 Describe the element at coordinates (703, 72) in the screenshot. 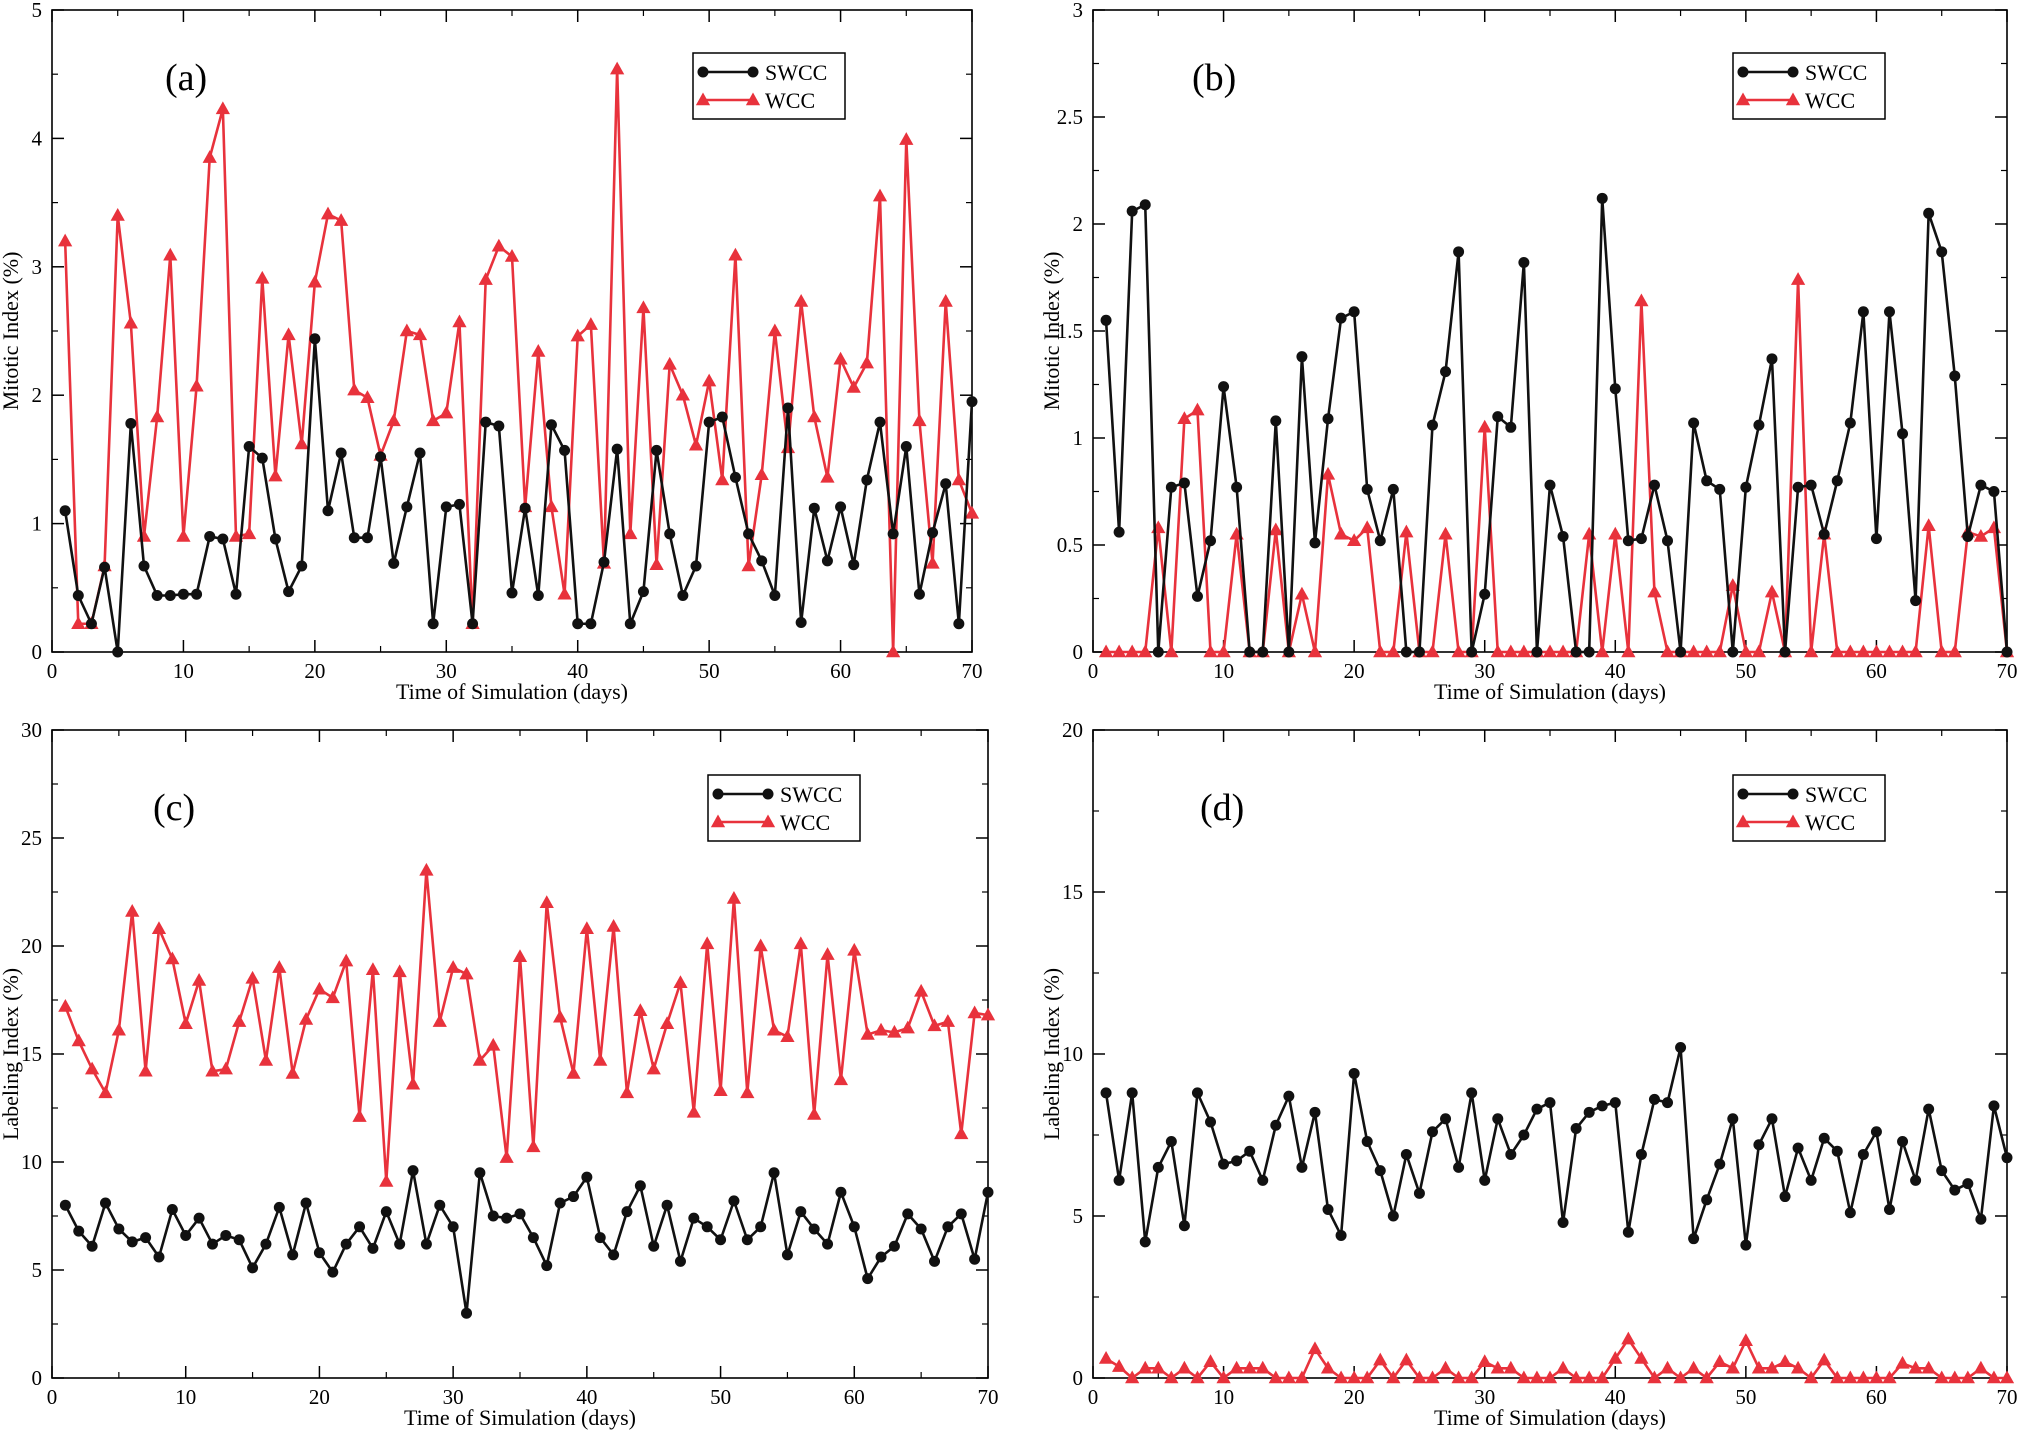

I see `legend-marker-swcc` at that location.